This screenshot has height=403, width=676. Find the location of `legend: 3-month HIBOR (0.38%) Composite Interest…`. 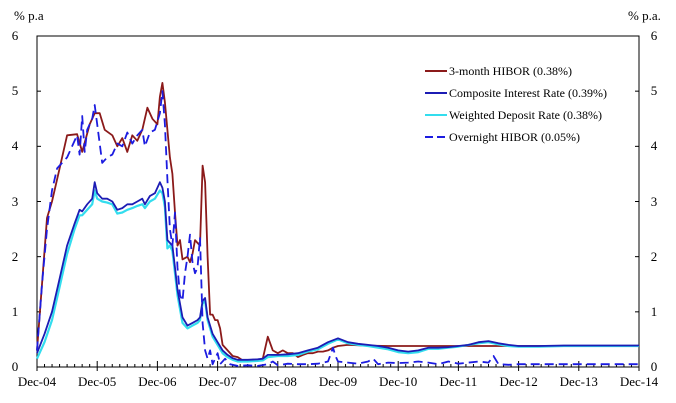

legend: 3-month HIBOR (0.38%) Composite Interest… is located at coordinates (516, 104).